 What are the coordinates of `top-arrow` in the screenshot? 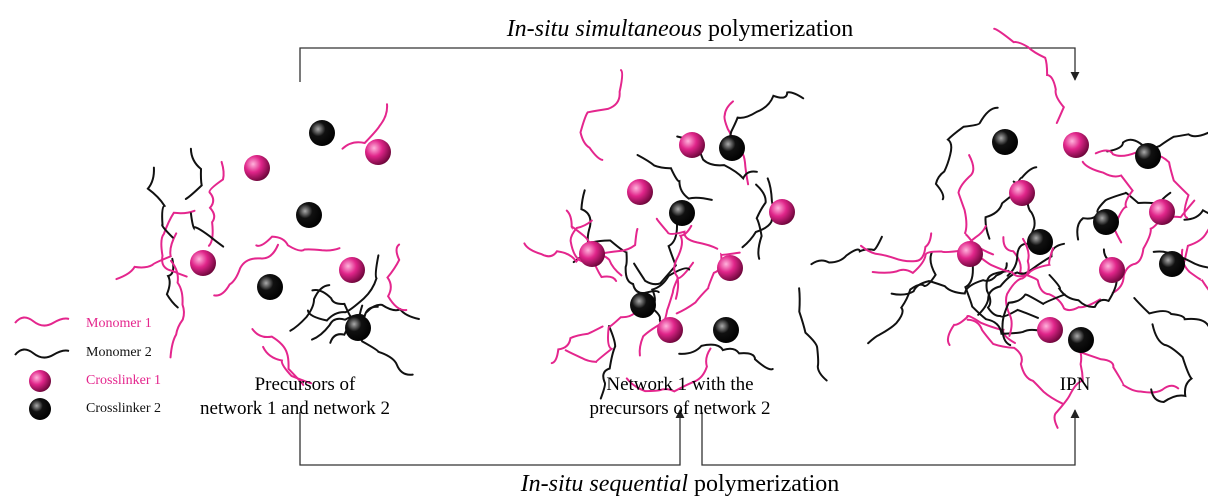 It's located at (689, 64).